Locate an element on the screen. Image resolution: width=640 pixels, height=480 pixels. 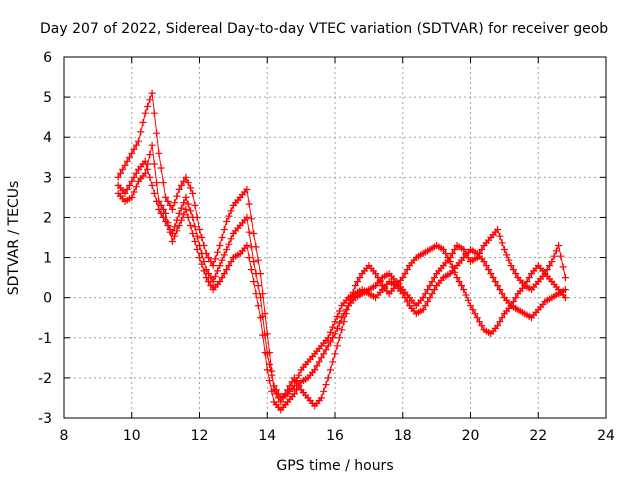
y-tick-label: -3 is located at coordinates (45, 419).